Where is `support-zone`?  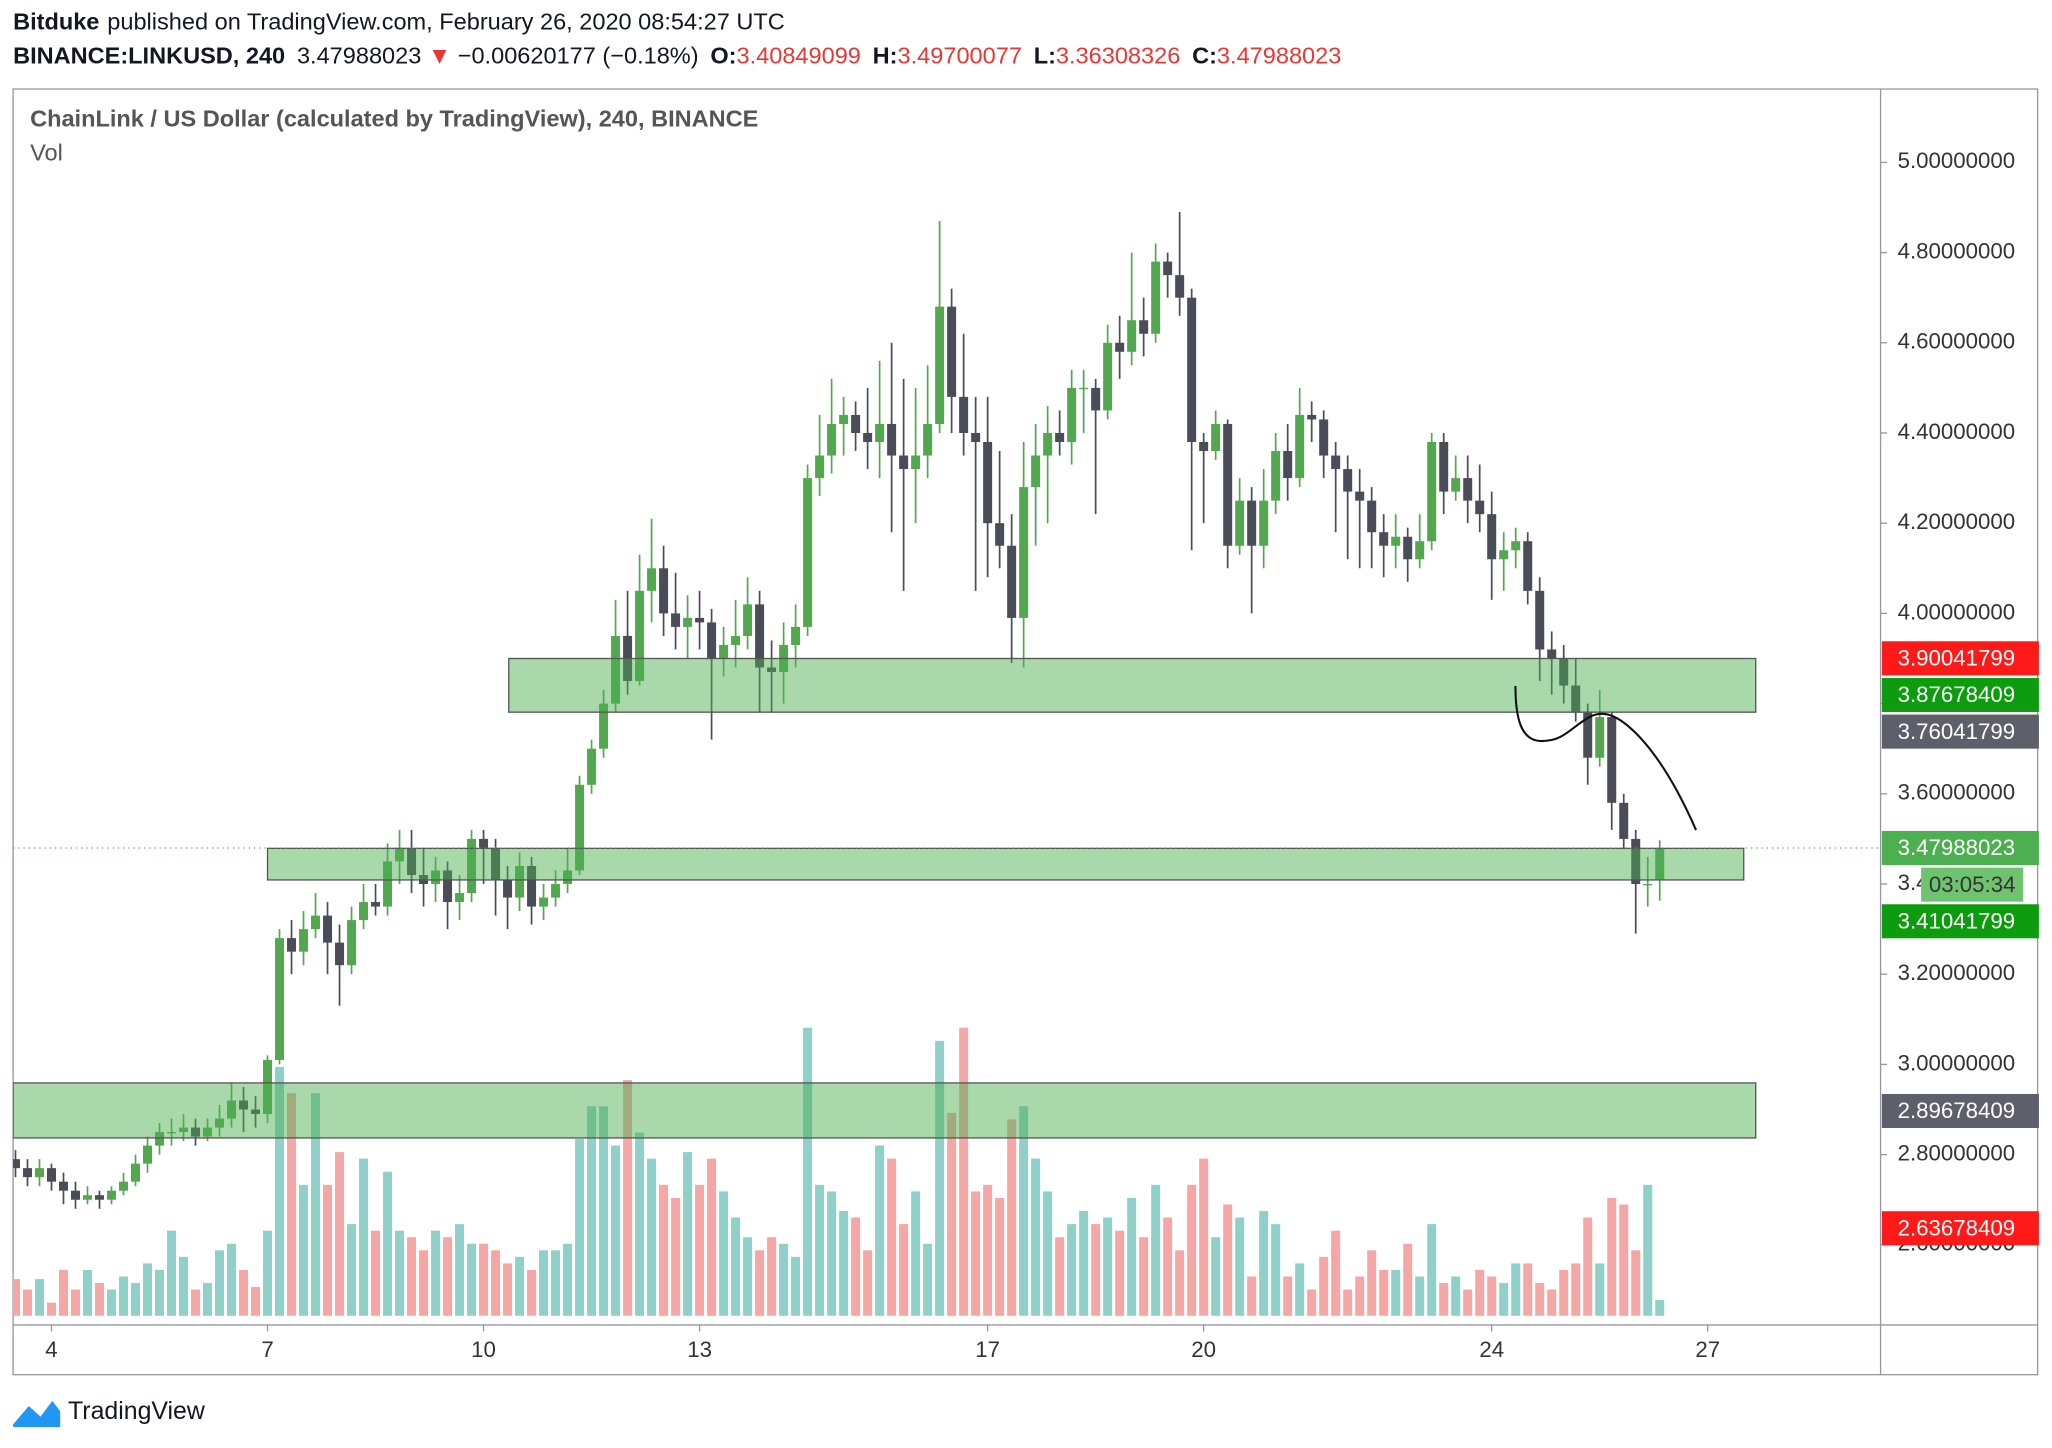 support-zone is located at coordinates (885, 1110).